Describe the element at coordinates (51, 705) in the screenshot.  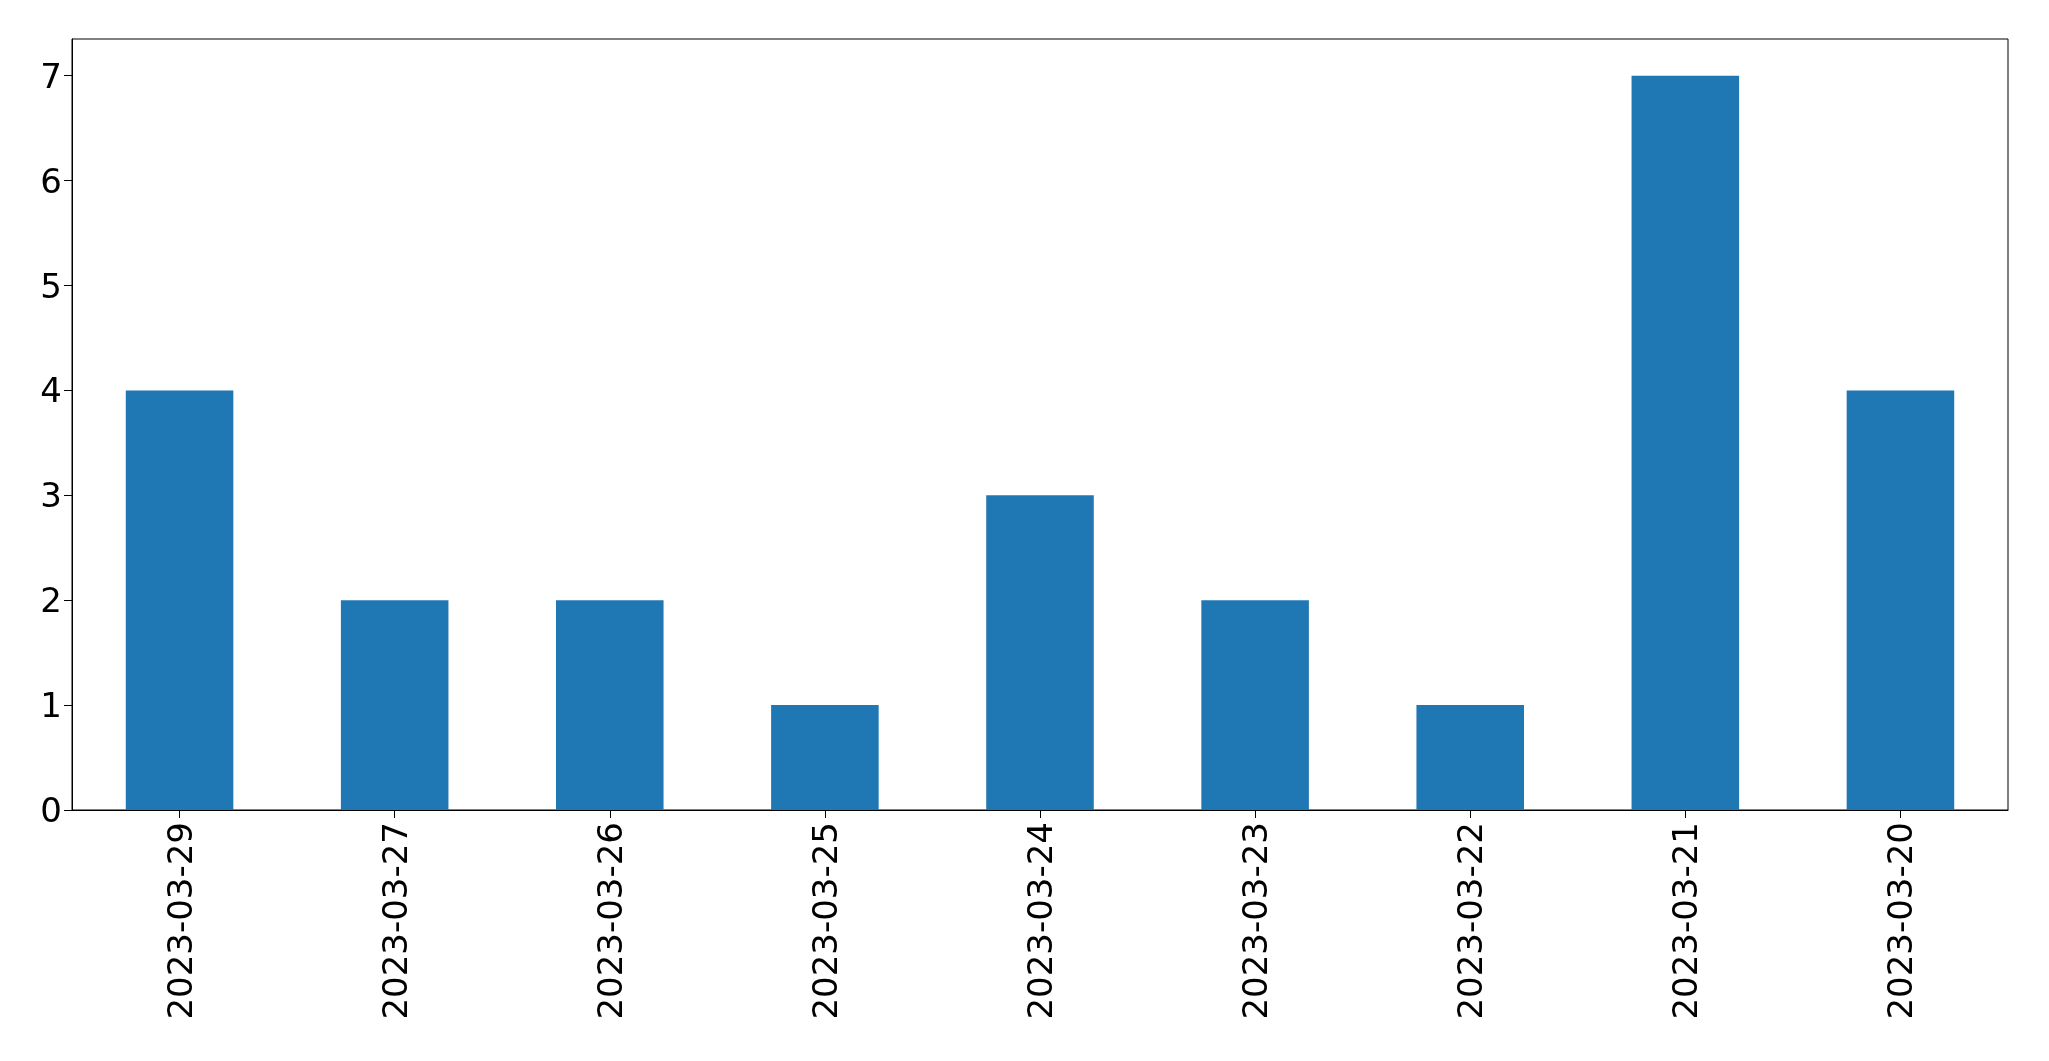
I see `y-tick-label: 1` at that location.